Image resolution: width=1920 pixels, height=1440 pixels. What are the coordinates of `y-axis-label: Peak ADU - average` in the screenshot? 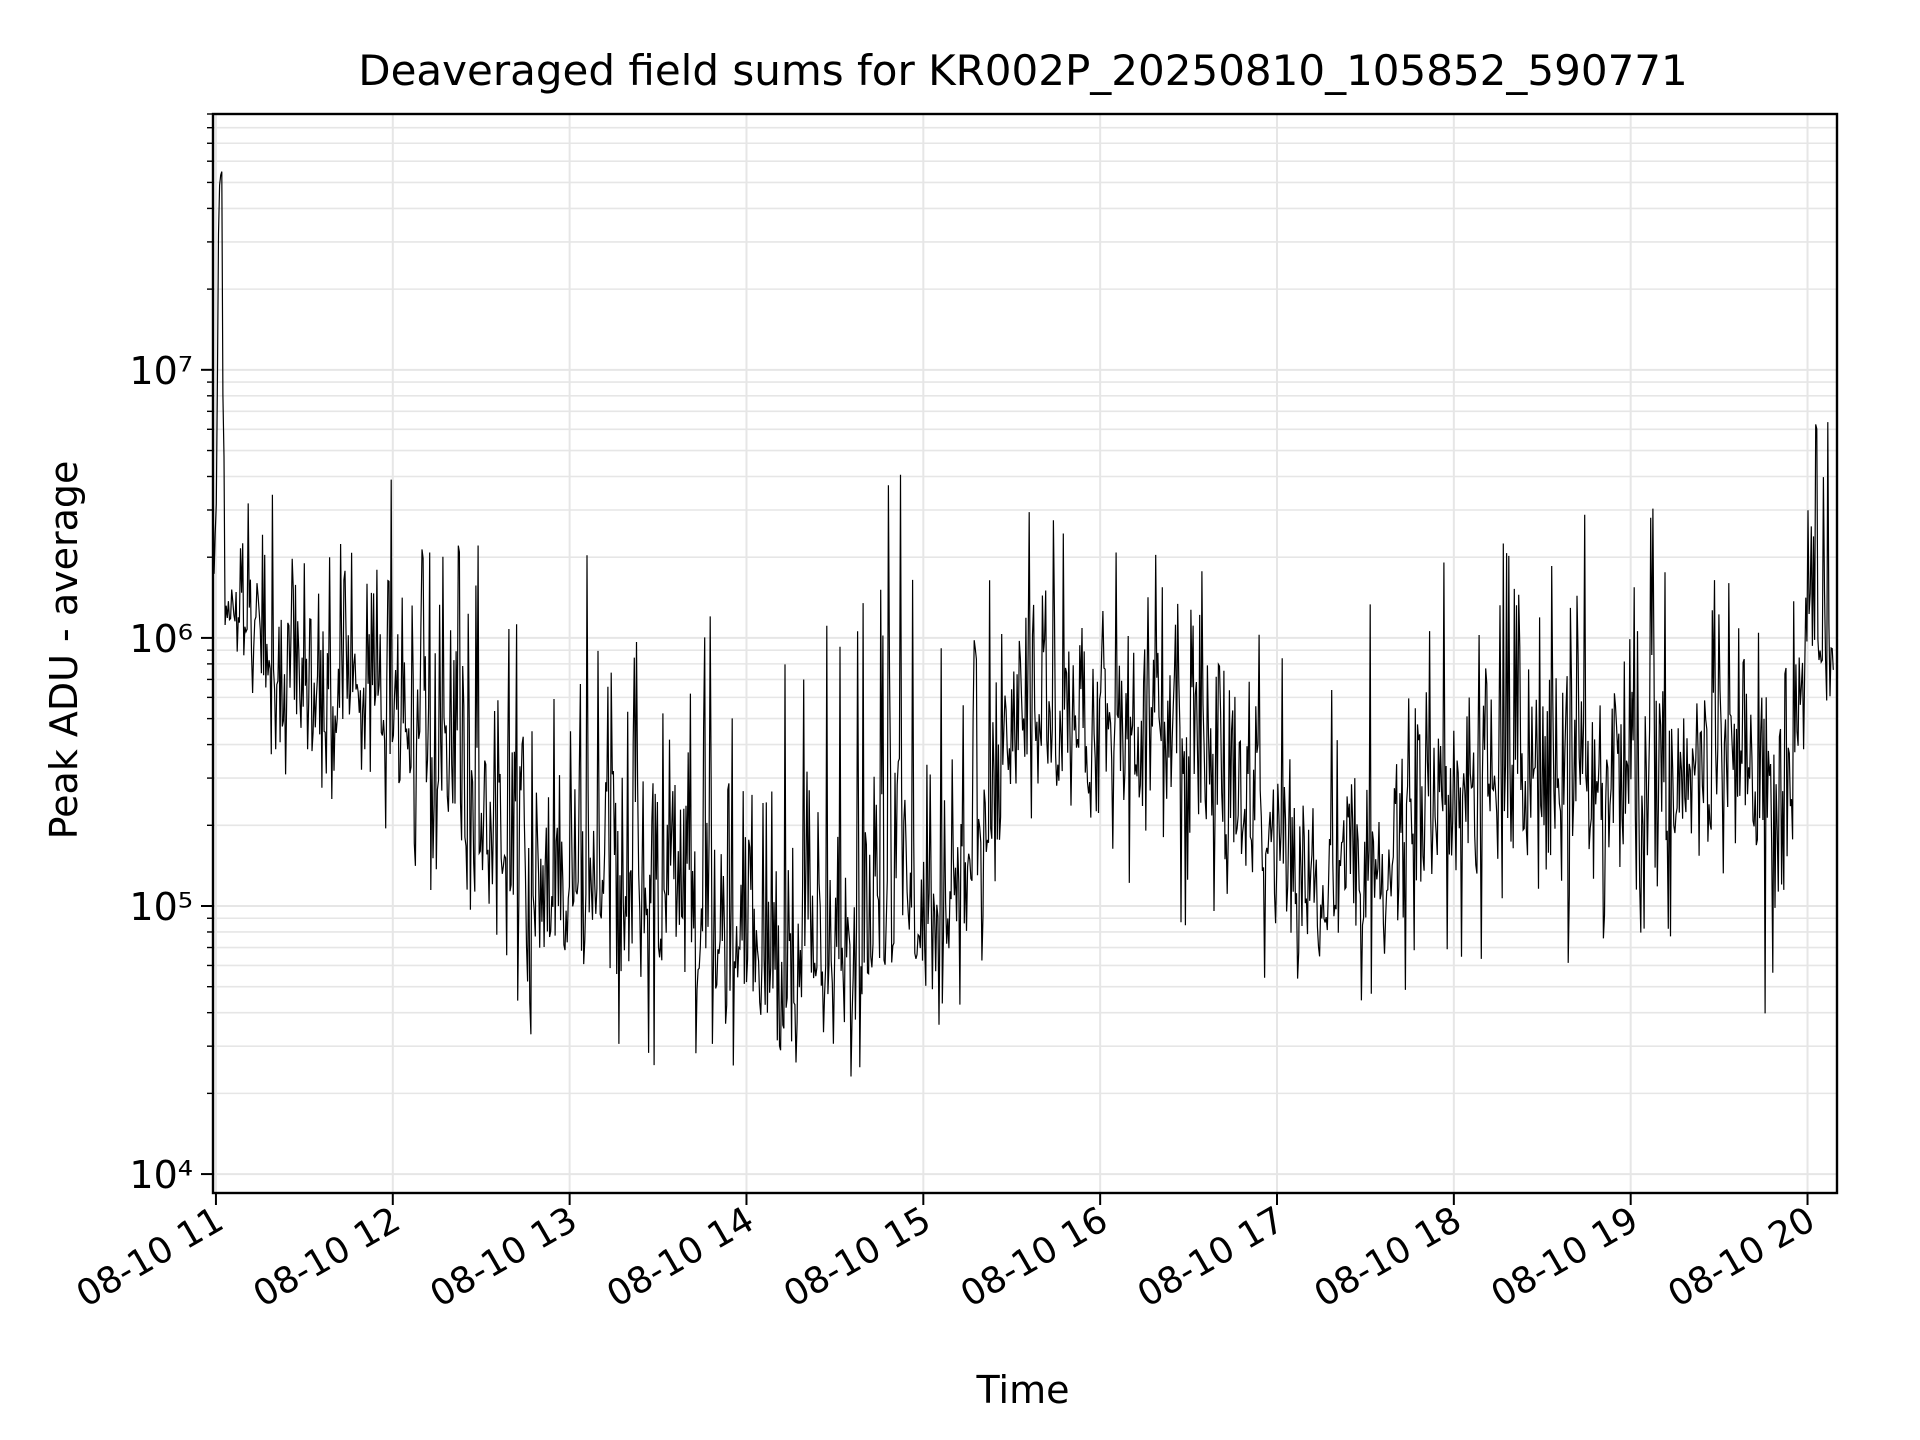 It's located at (64, 650).